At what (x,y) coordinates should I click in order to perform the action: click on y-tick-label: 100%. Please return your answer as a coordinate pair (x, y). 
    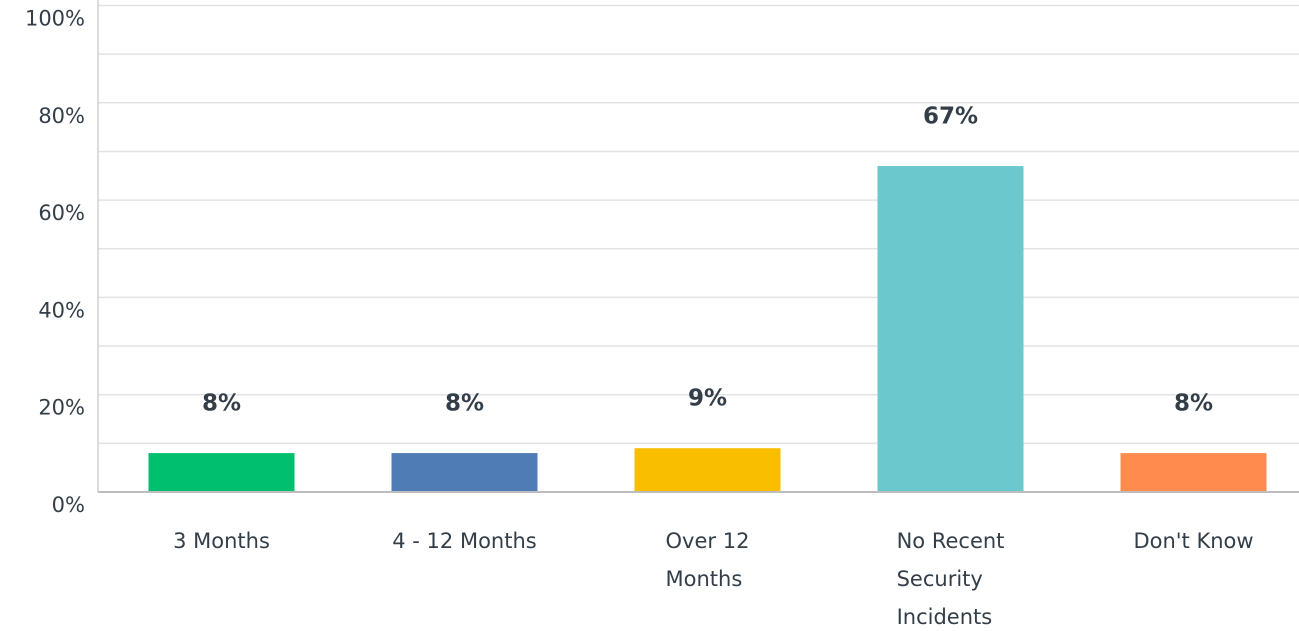
    Looking at the image, I should click on (55, 19).